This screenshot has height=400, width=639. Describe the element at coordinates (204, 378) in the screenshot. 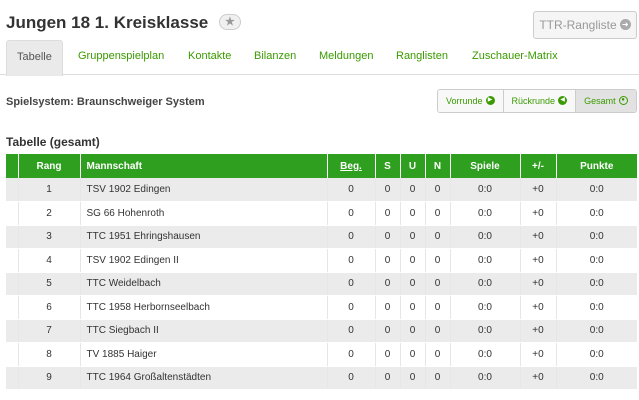

I see `cell-mannschaft: TTC 1964 Großaltenstädten` at that location.